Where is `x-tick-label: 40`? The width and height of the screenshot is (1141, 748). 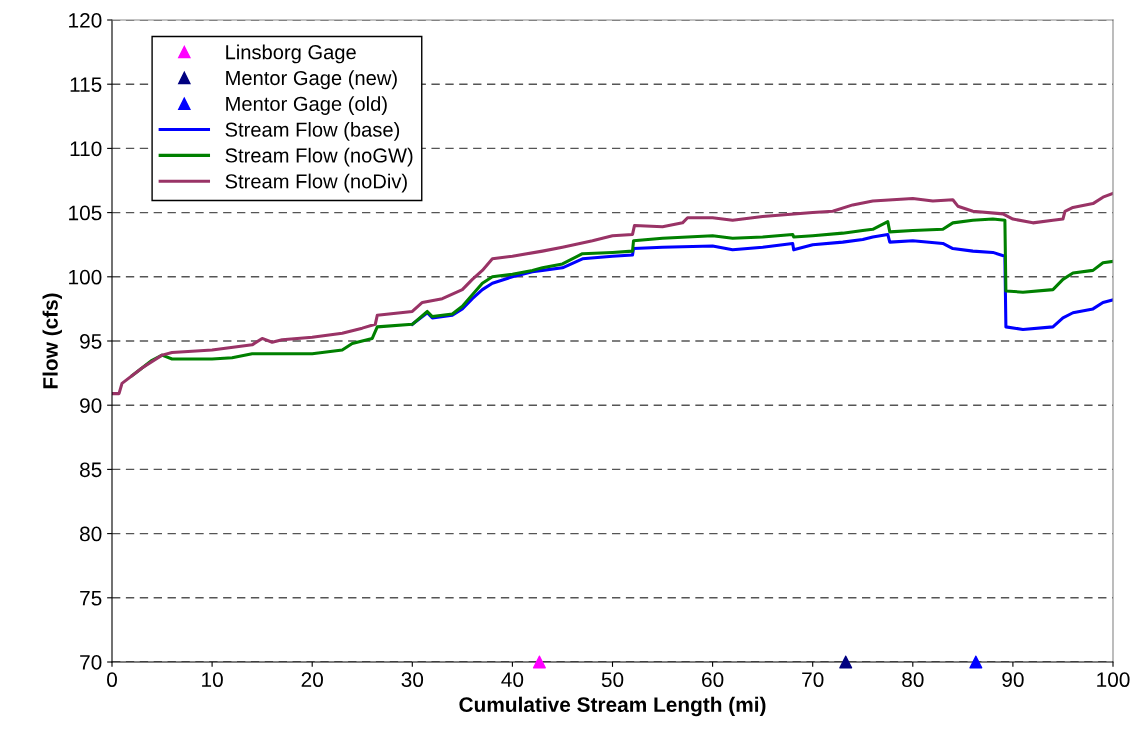 x-tick-label: 40 is located at coordinates (512, 680).